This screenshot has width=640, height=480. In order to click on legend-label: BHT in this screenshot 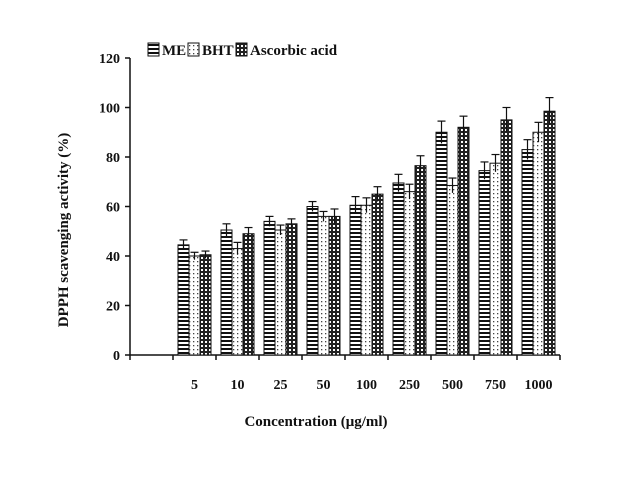, I will do `click(218, 51)`.